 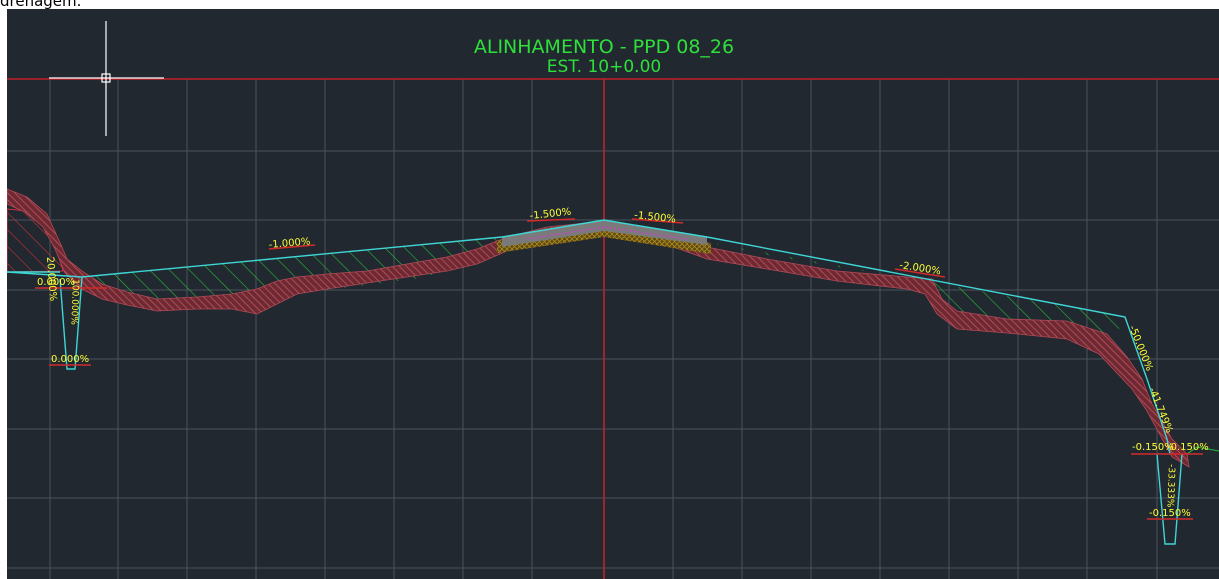 I want to click on label-left-ditch-top: 0.000%, so click(x=56, y=282).